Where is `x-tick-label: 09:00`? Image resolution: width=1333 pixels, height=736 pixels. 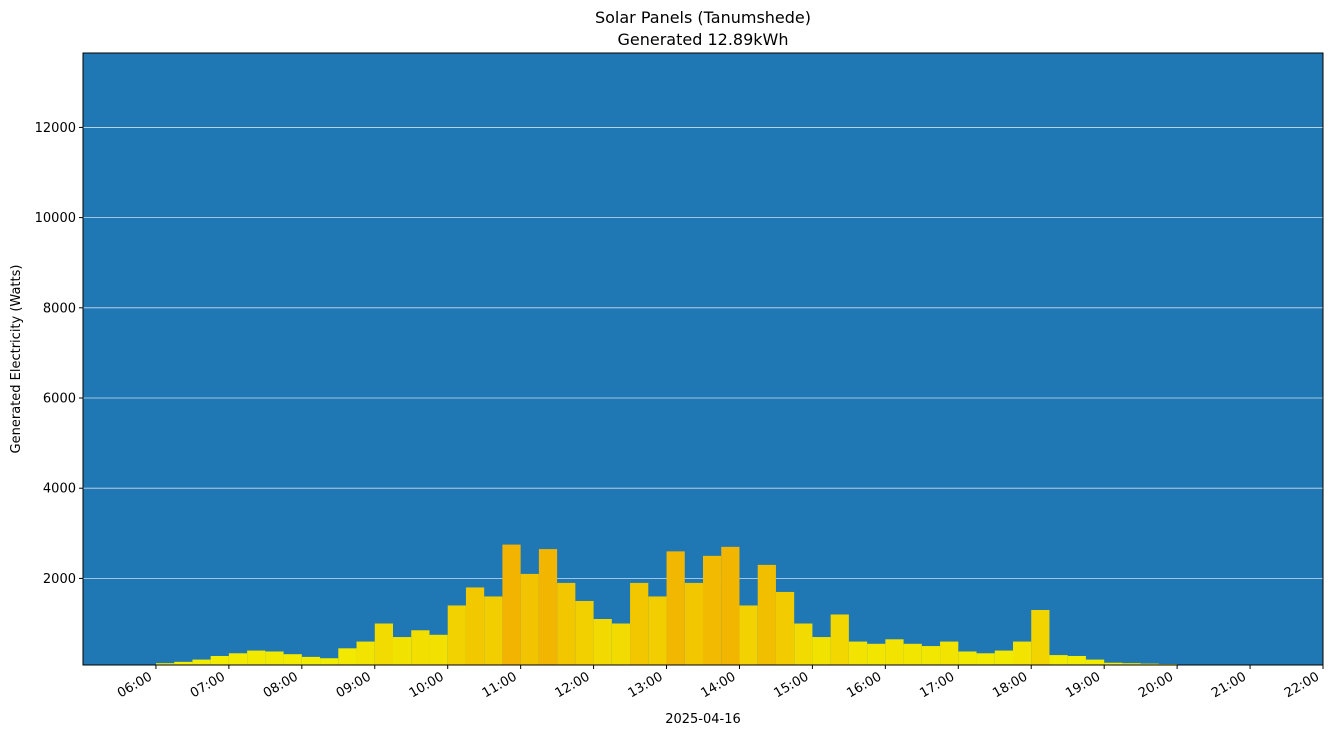 x-tick-label: 09:00 is located at coordinates (354, 685).